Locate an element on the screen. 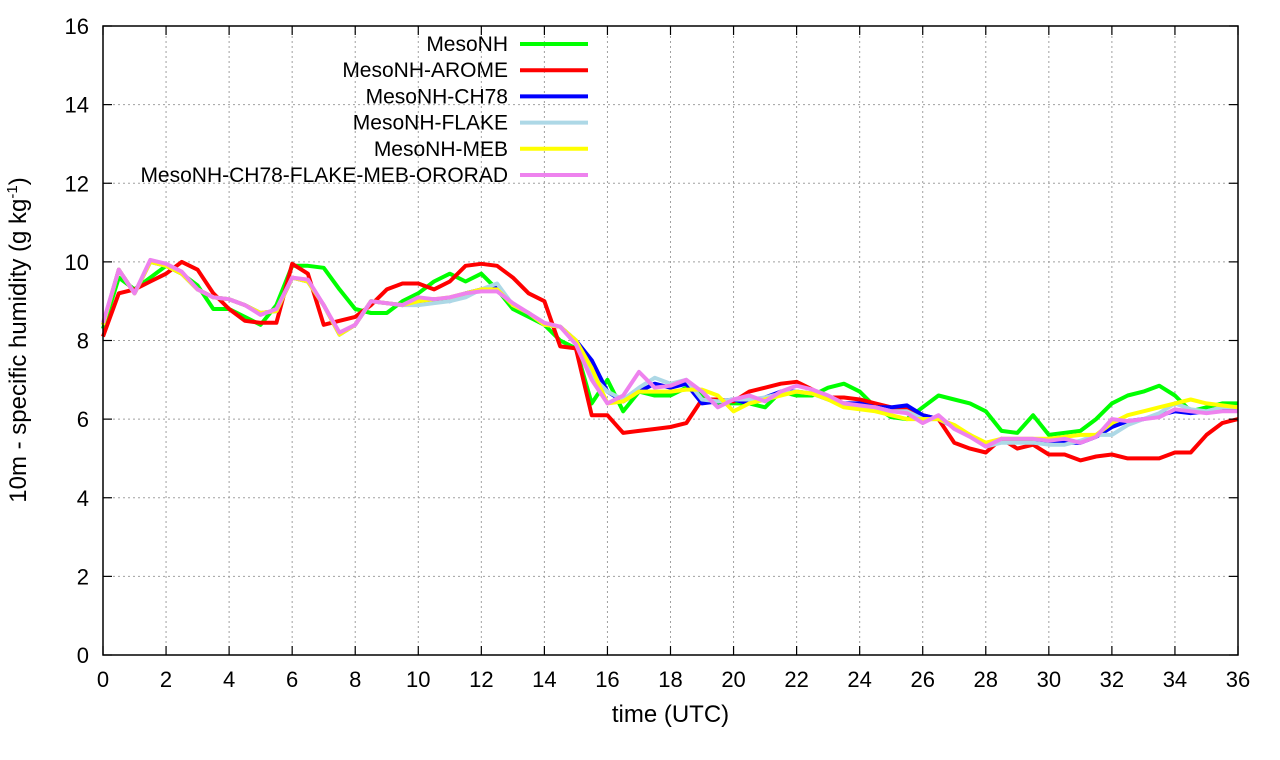  y-tick-label: 6 is located at coordinates (83, 419).